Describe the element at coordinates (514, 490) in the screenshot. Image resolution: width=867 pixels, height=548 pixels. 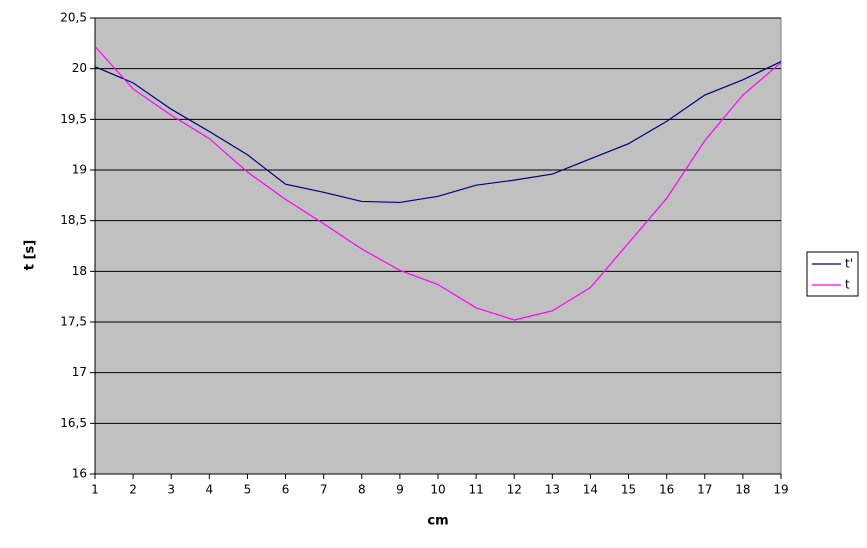
I see `x-tick-label: 12` at that location.